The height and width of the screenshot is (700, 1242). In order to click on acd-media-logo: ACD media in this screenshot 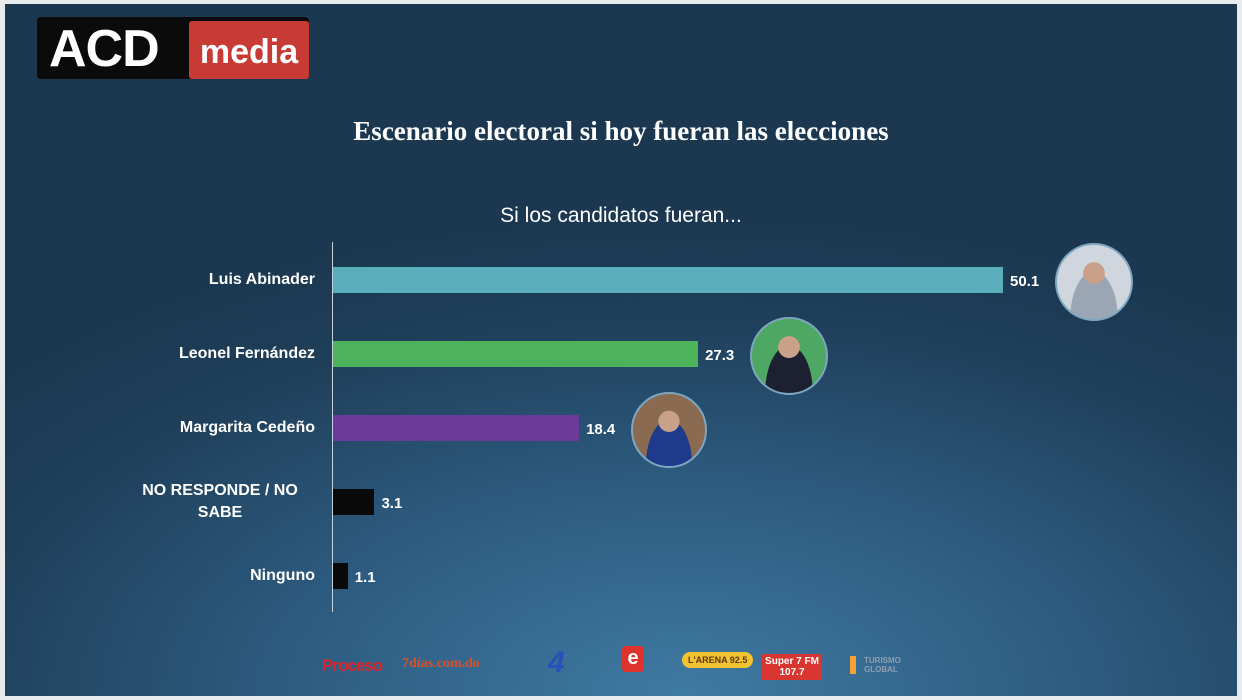, I will do `click(173, 48)`.